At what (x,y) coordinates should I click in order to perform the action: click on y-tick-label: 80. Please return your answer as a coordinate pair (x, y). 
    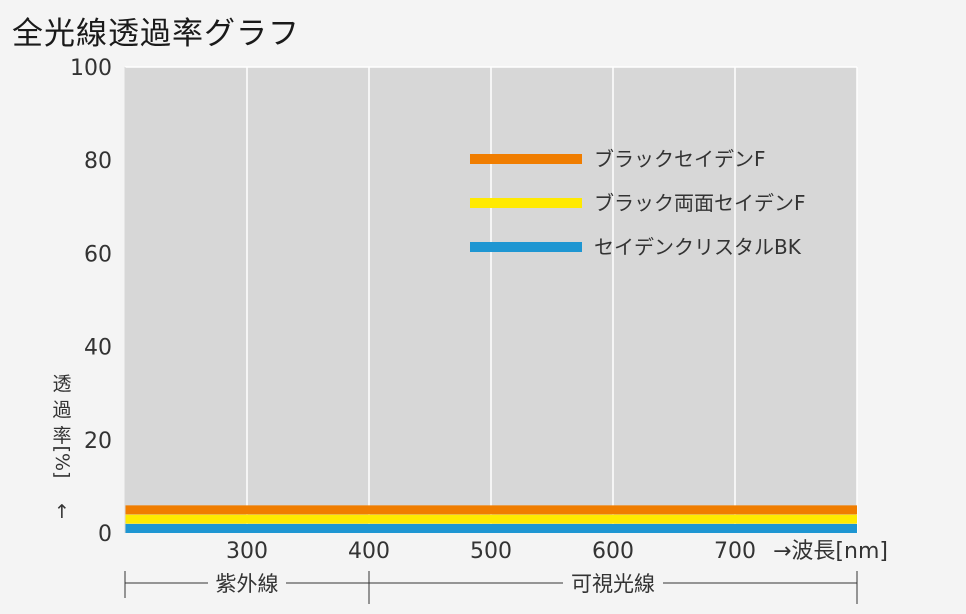
    Looking at the image, I should click on (98, 161).